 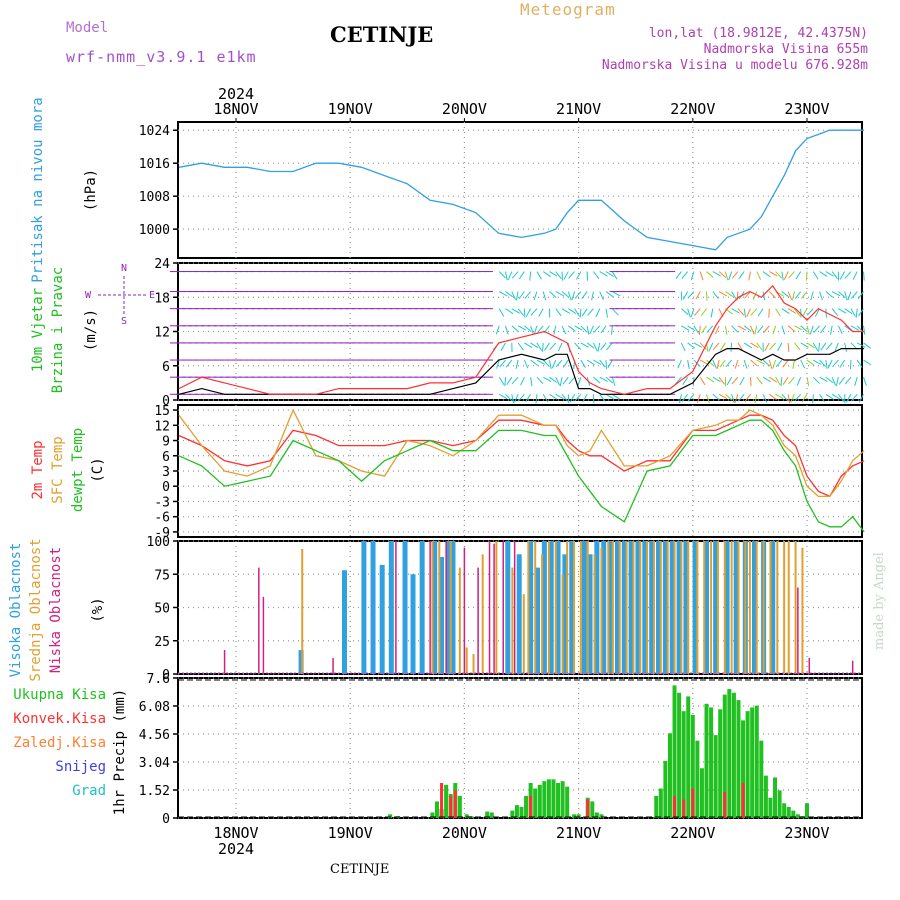 I want to click on temperature-ytick-label: -3, so click(x=162, y=502).